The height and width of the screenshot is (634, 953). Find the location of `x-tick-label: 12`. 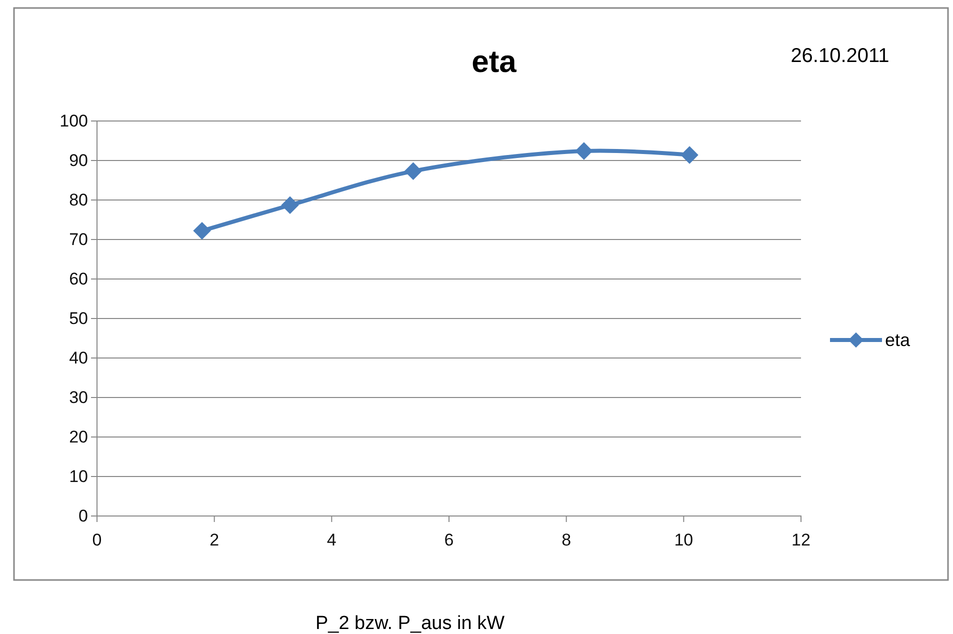

x-tick-label: 12 is located at coordinates (801, 540).